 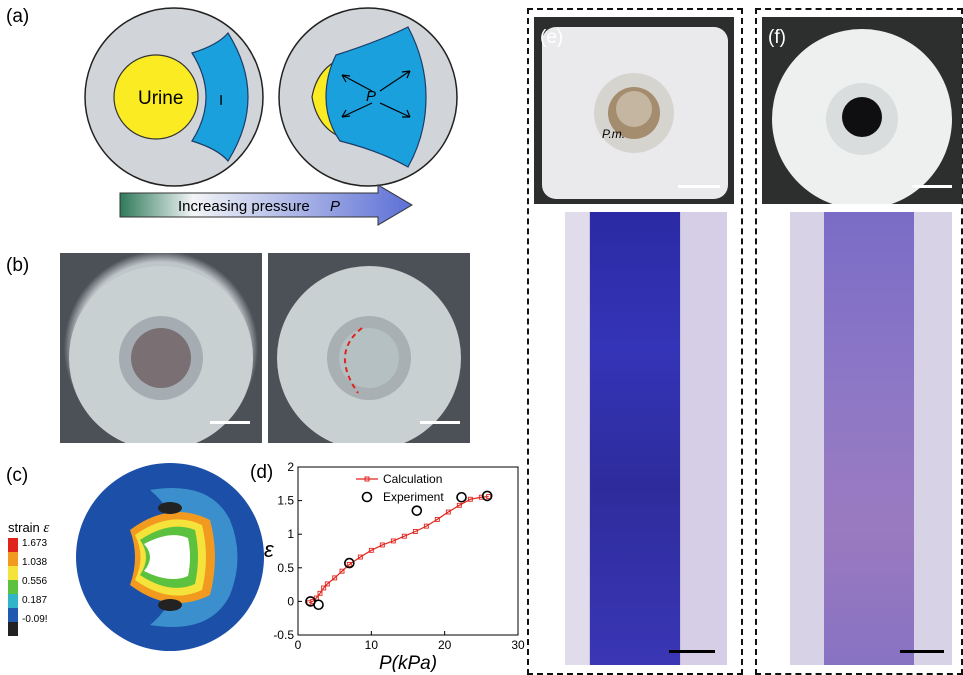 I want to click on panel-a-label: (a), so click(x=18, y=16).